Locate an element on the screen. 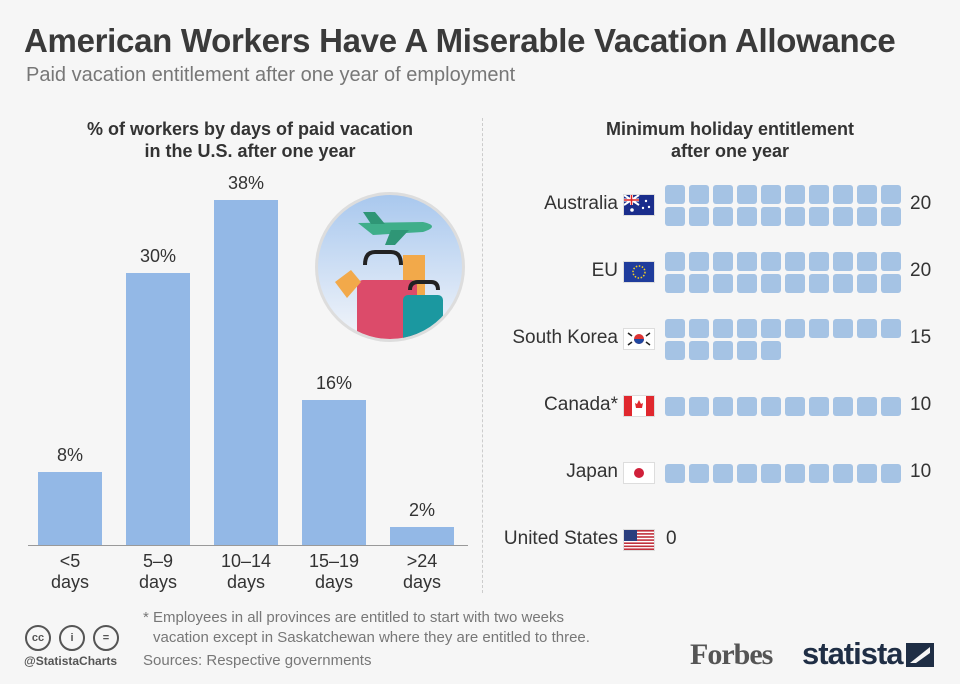 The width and height of the screenshot is (960, 684). attribution-icon: i is located at coordinates (72, 638).